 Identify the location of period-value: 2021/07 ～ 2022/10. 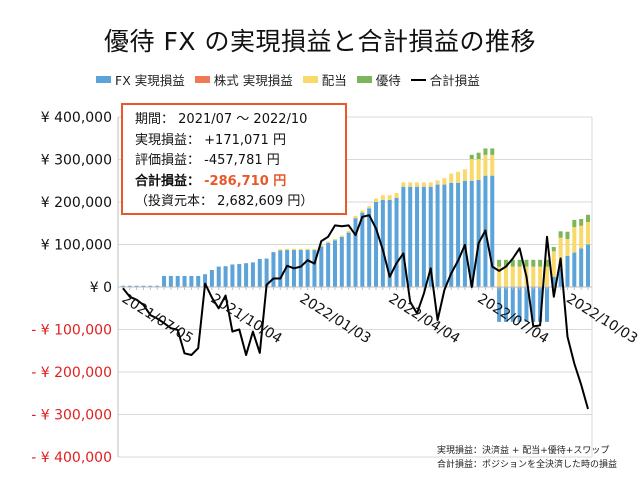
(243, 119).